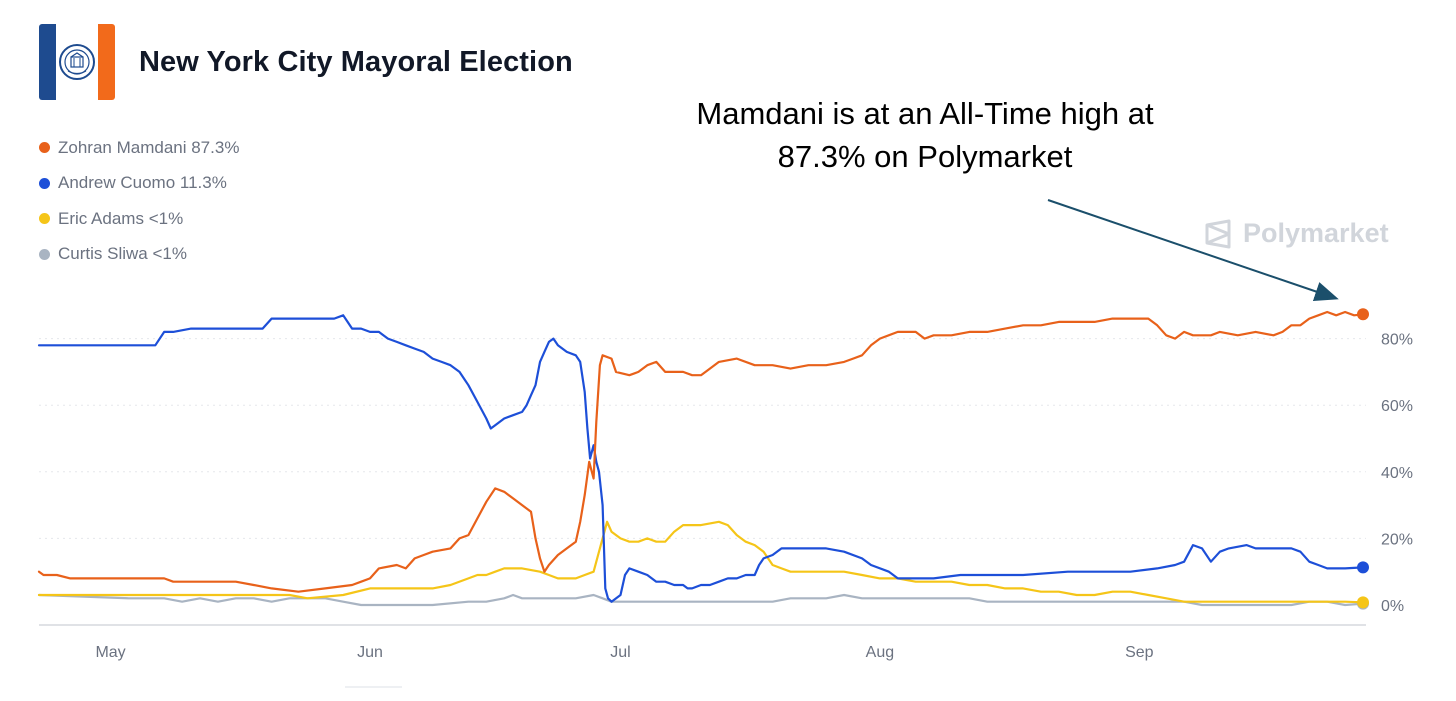 The height and width of the screenshot is (701, 1456). What do you see at coordinates (149, 147) in the screenshot?
I see `legend-label: Zohran Mamdani 87.3%` at bounding box center [149, 147].